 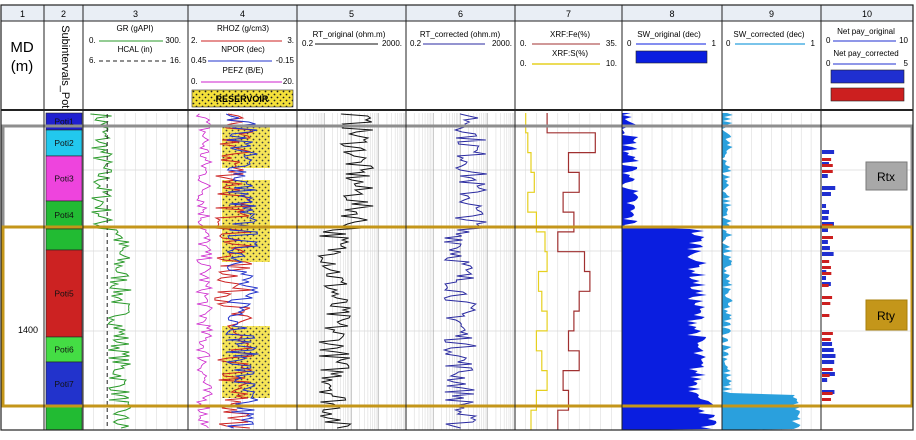 I want to click on md-label-line2: (m), so click(x=22, y=66).